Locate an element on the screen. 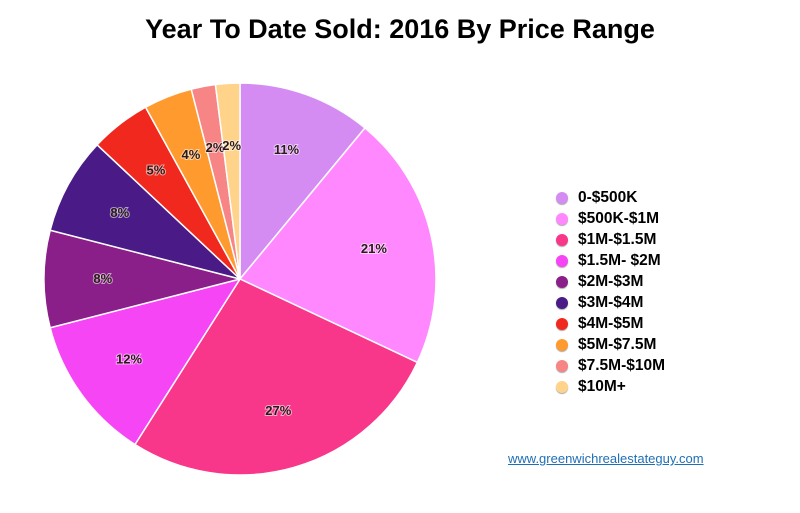 Image resolution: width=800 pixels, height=513 pixels. slice-label-4: 12% is located at coordinates (129, 359).